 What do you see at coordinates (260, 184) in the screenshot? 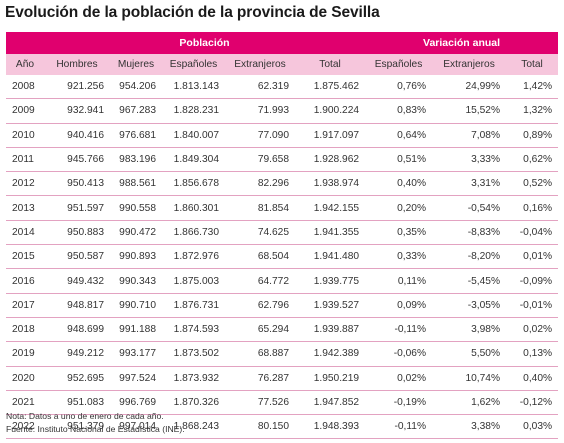
I see `cell-extranjeros: 82.296` at bounding box center [260, 184].